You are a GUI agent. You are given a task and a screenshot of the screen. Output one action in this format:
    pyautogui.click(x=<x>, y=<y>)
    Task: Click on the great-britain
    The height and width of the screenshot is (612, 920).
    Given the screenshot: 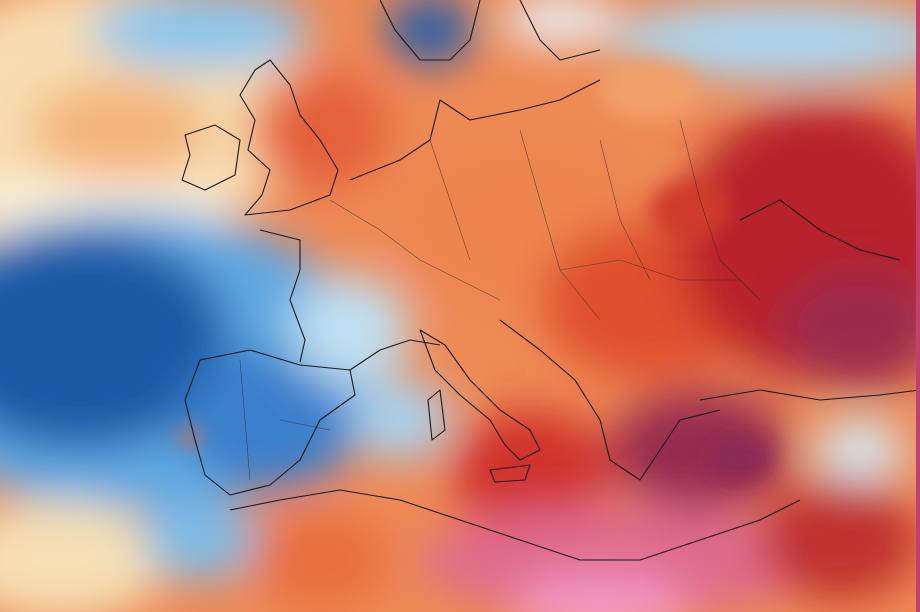 What is the action you would take?
    pyautogui.click(x=289, y=137)
    